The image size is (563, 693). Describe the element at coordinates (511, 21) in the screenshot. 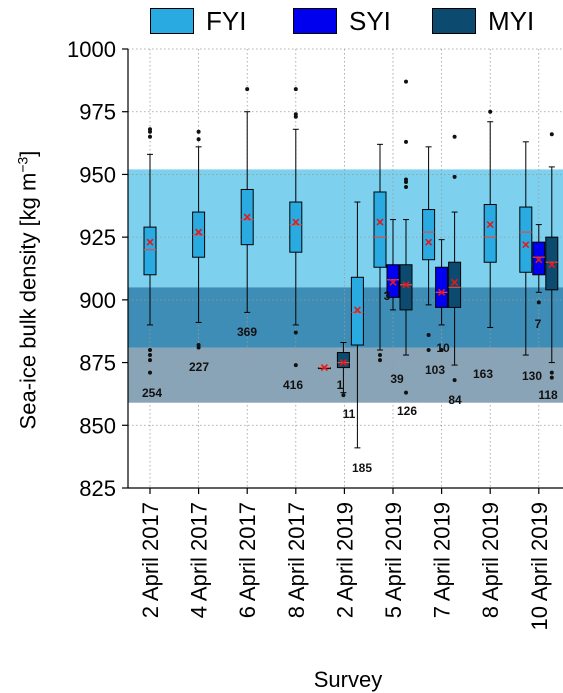

I see `legend-label-myi: MYI` at that location.